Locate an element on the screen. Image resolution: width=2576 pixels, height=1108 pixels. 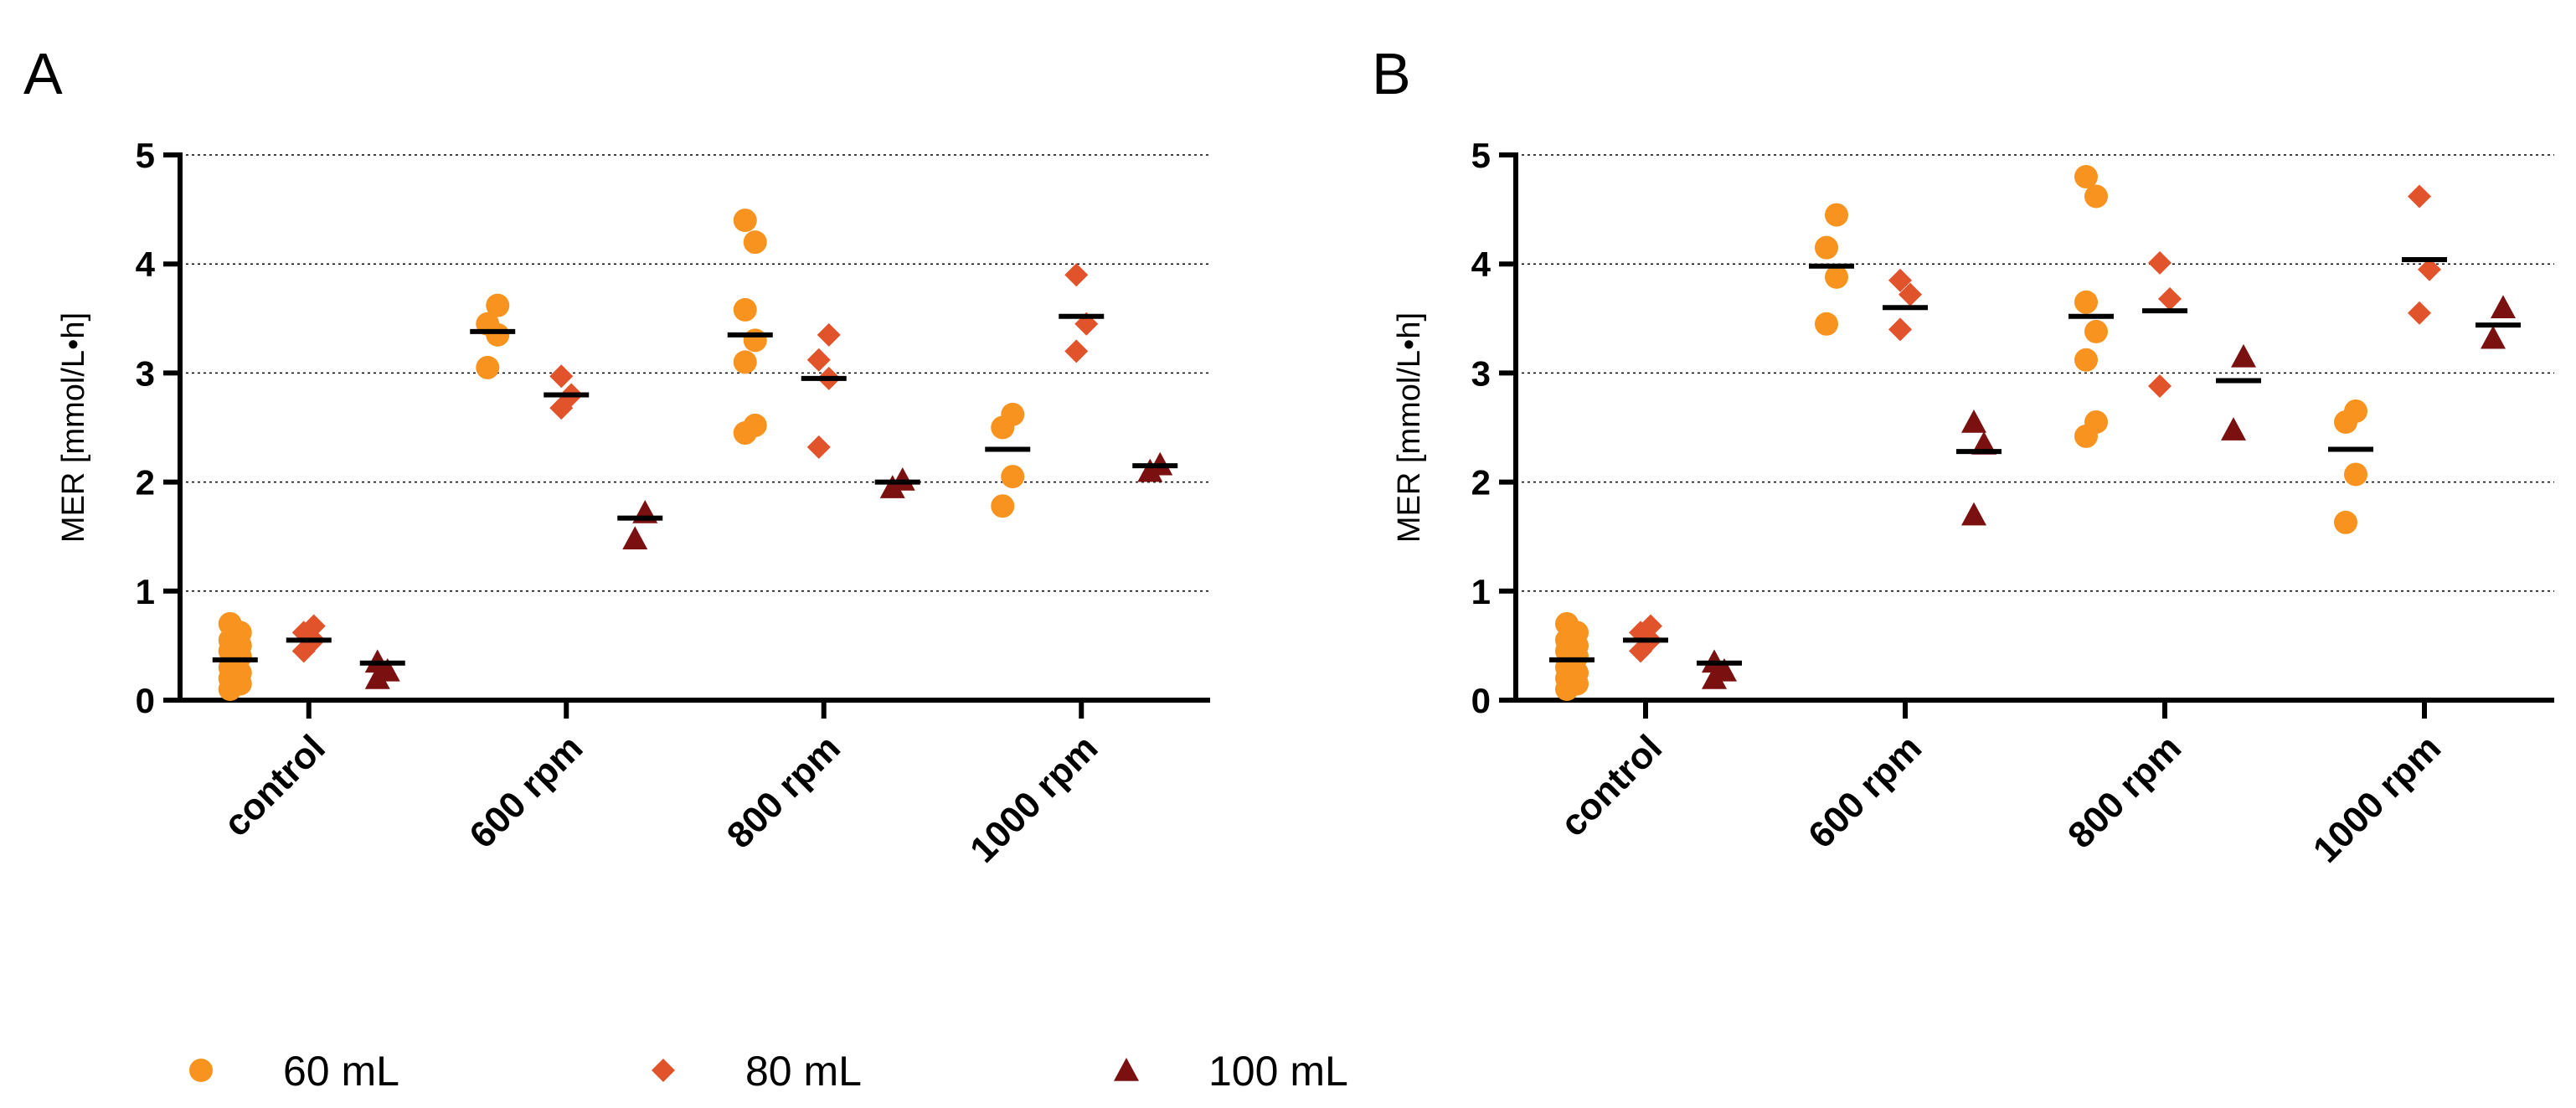
panel-label: A is located at coordinates (43, 73).